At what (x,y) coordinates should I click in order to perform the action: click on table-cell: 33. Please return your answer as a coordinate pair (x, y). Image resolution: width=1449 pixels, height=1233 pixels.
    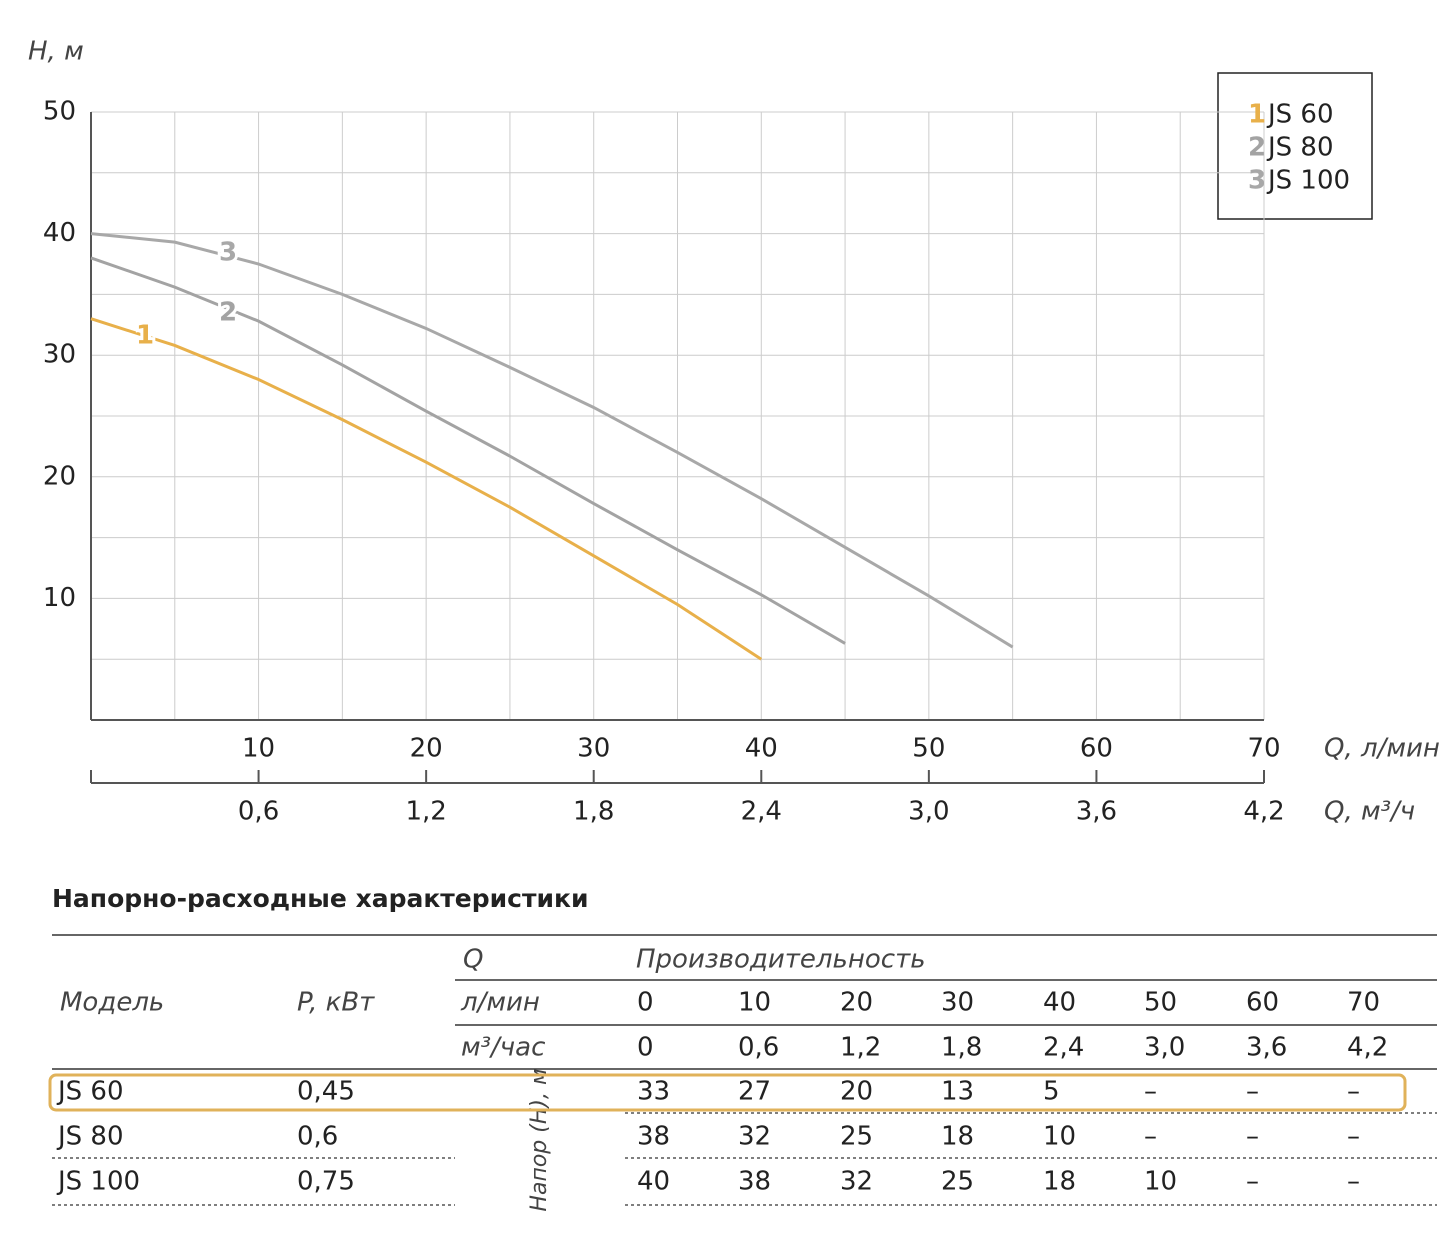
    Looking at the image, I should click on (653, 1092).